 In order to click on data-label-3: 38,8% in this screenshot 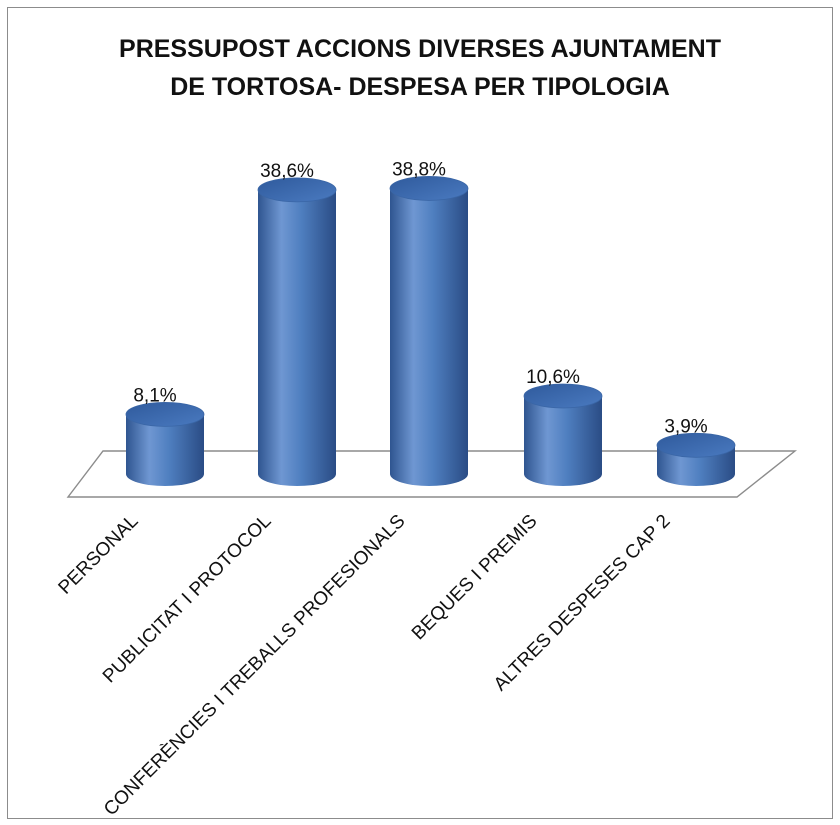, I will do `click(419, 169)`.